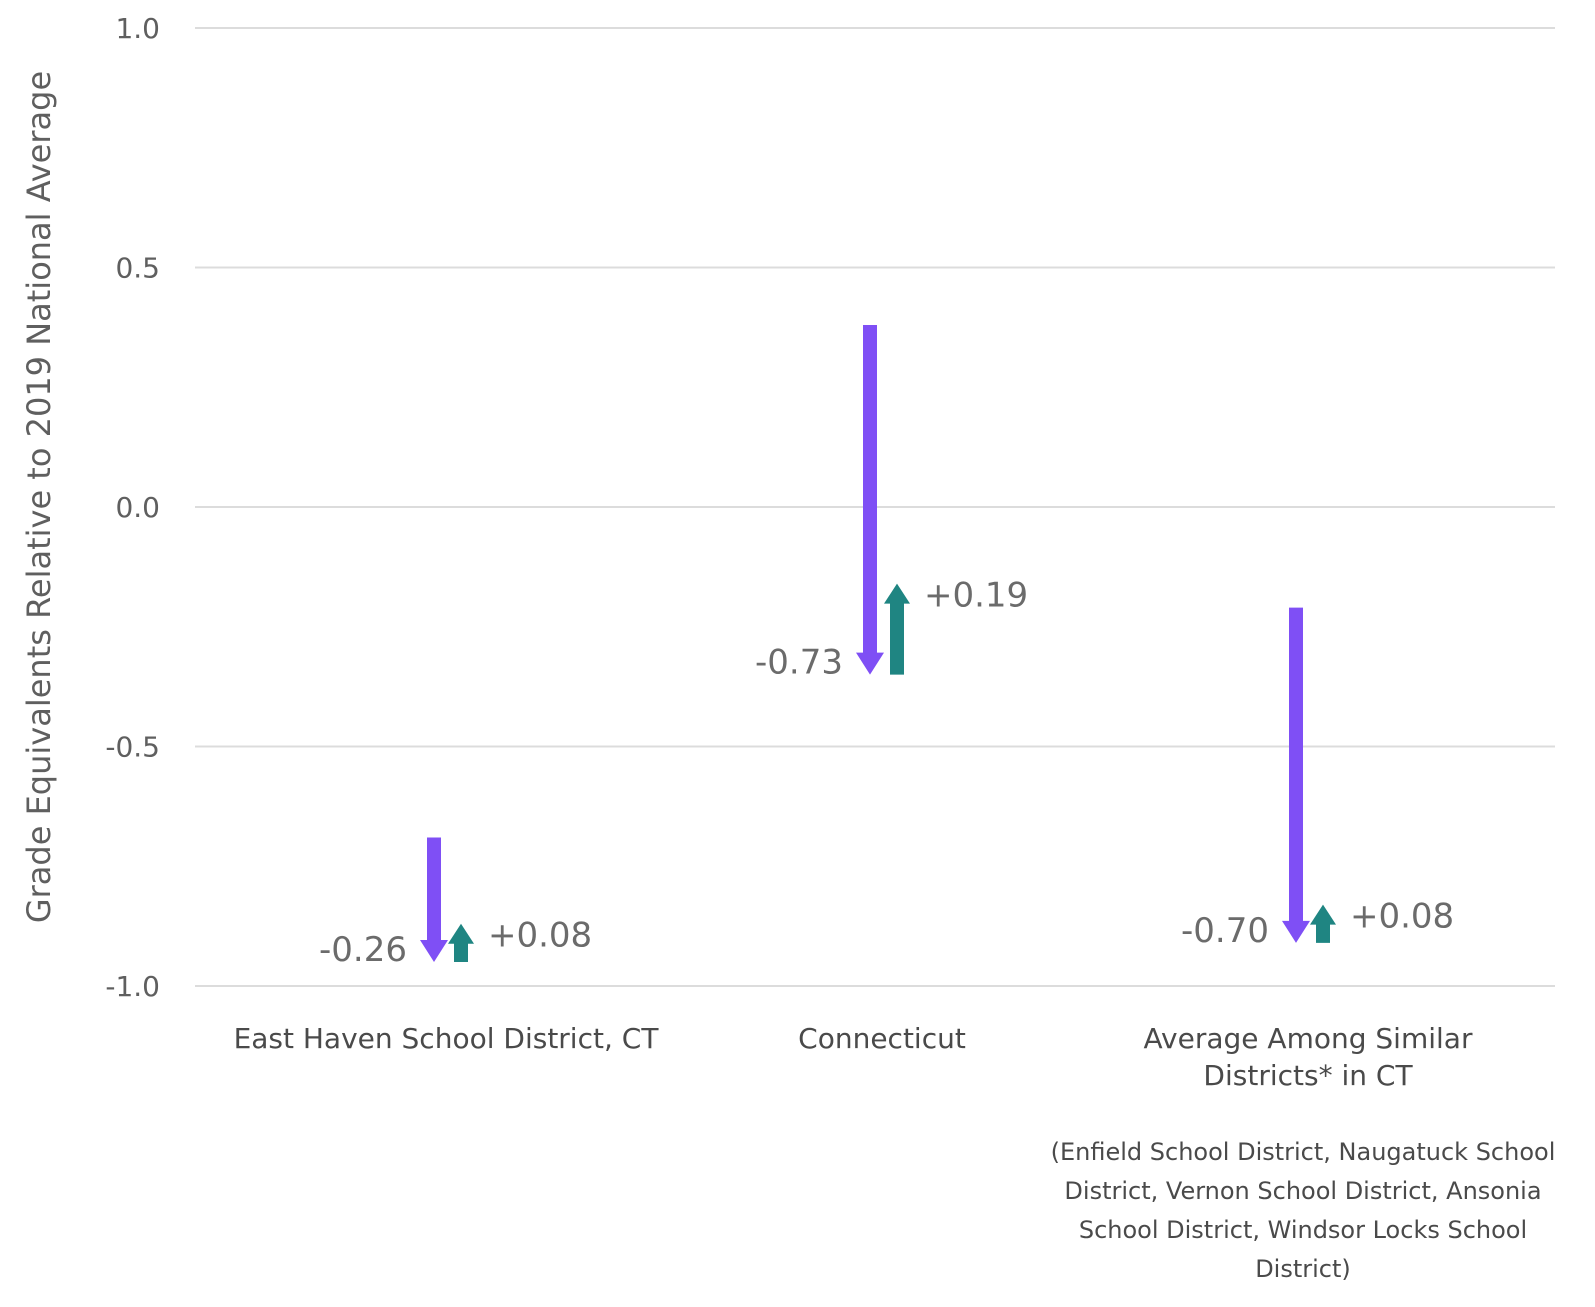 The height and width of the screenshot is (1307, 1595). What do you see at coordinates (799, 663) in the screenshot?
I see `decline-value-label: -0.73` at bounding box center [799, 663].